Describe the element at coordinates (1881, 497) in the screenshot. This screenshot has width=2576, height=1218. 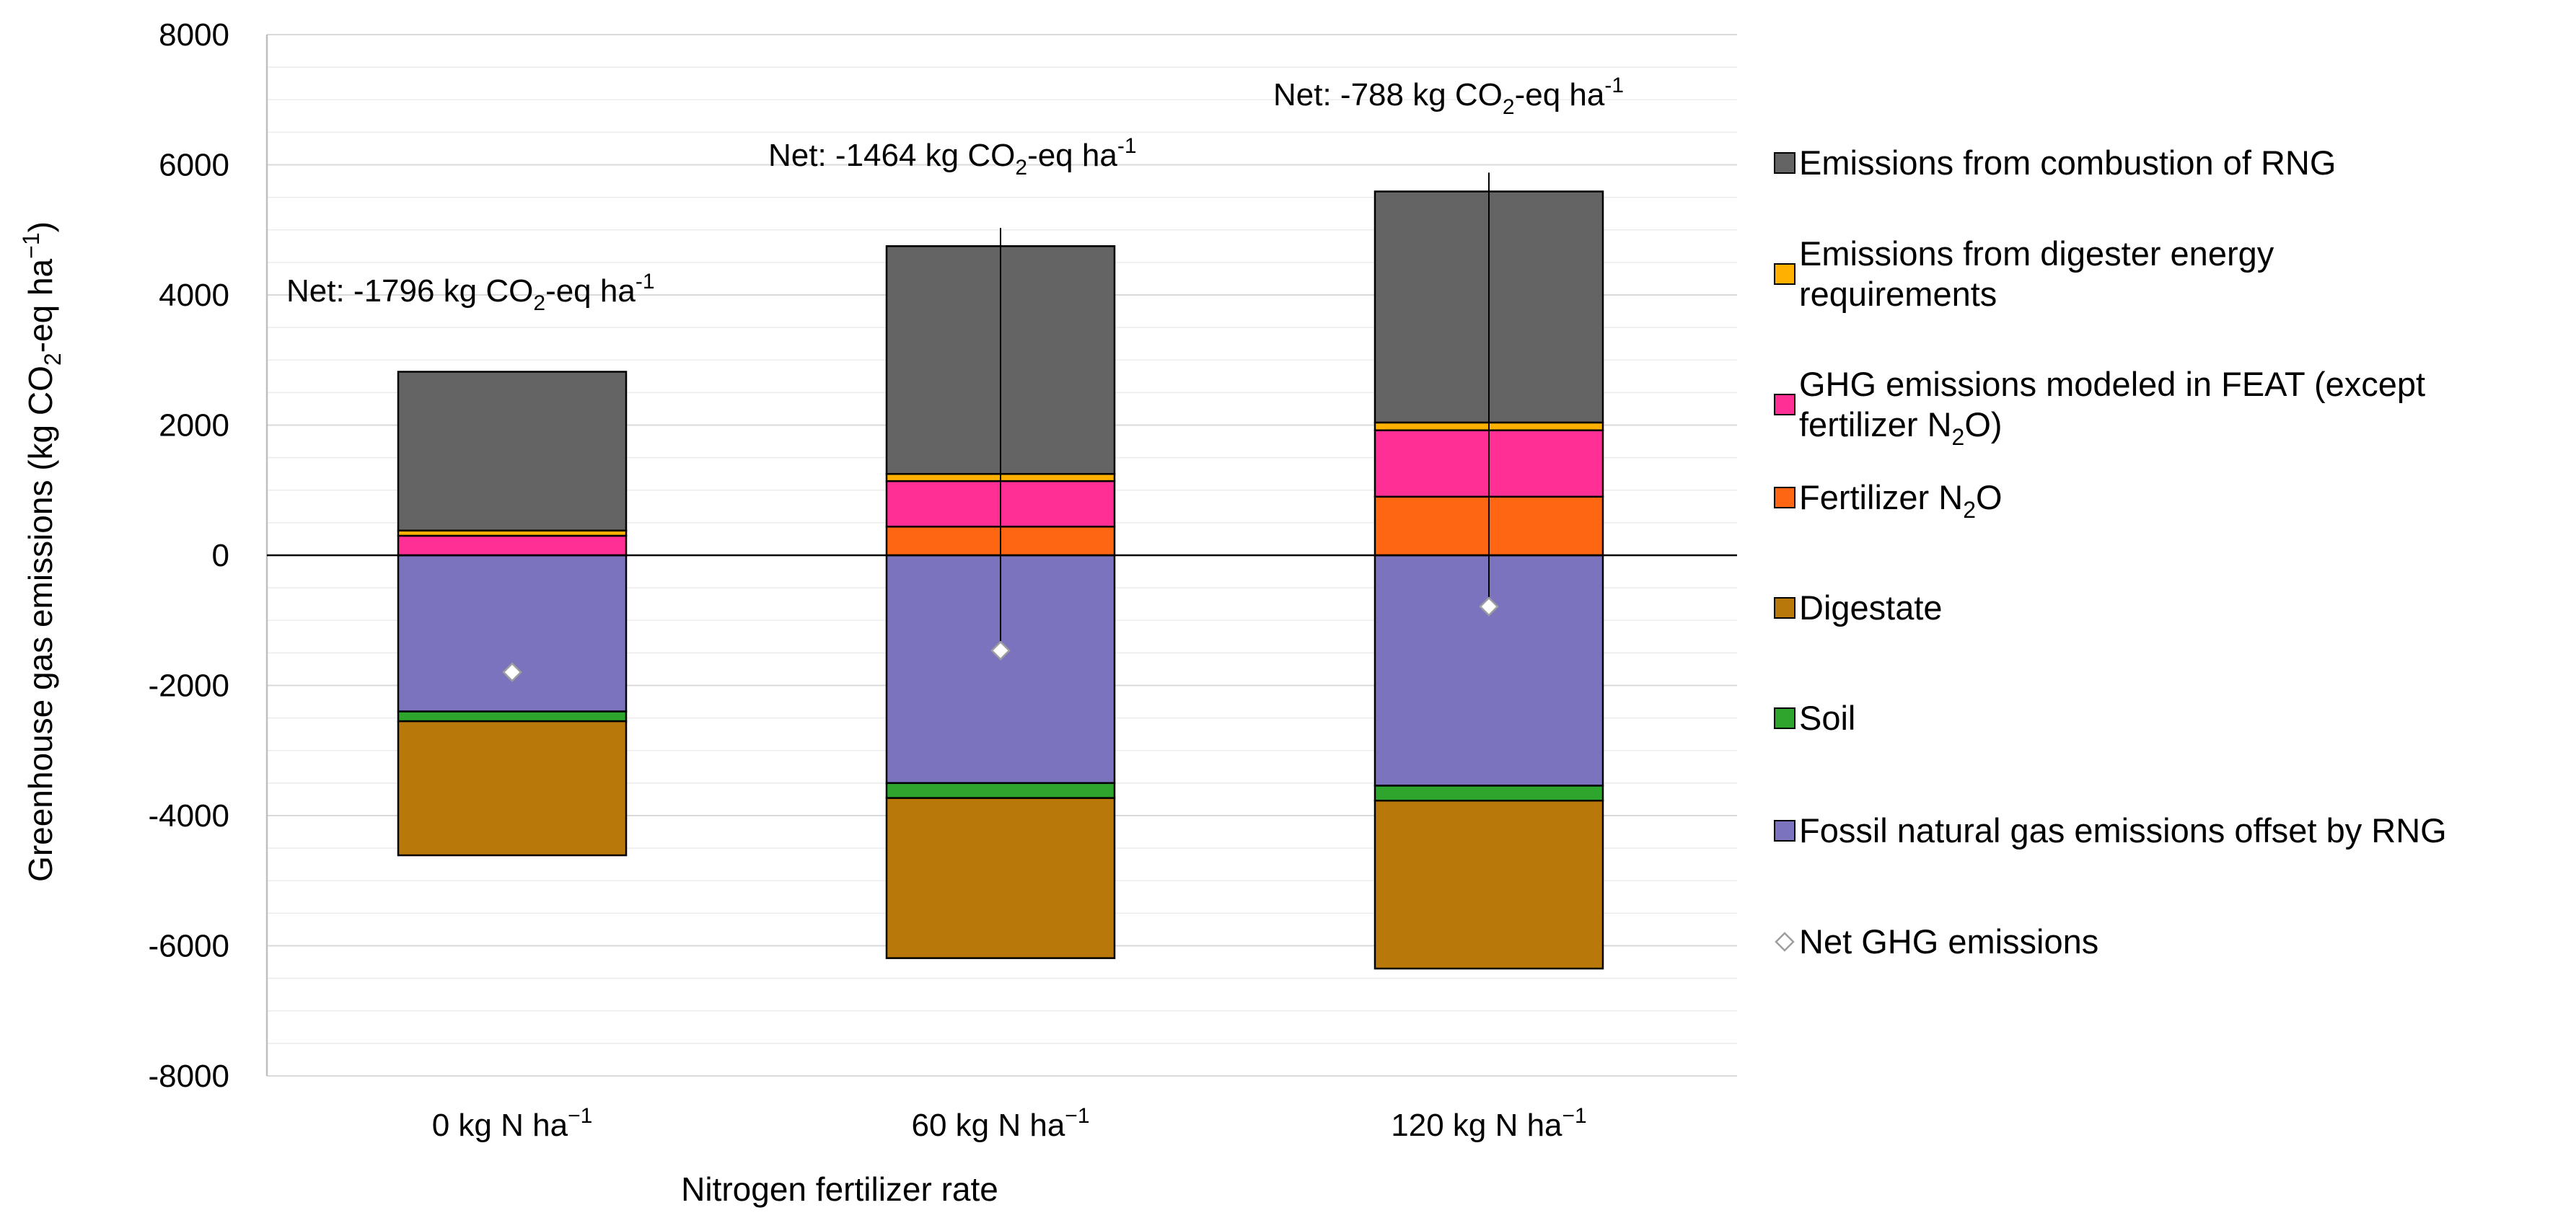
I see `legend-label-text: Fertilizer N` at that location.